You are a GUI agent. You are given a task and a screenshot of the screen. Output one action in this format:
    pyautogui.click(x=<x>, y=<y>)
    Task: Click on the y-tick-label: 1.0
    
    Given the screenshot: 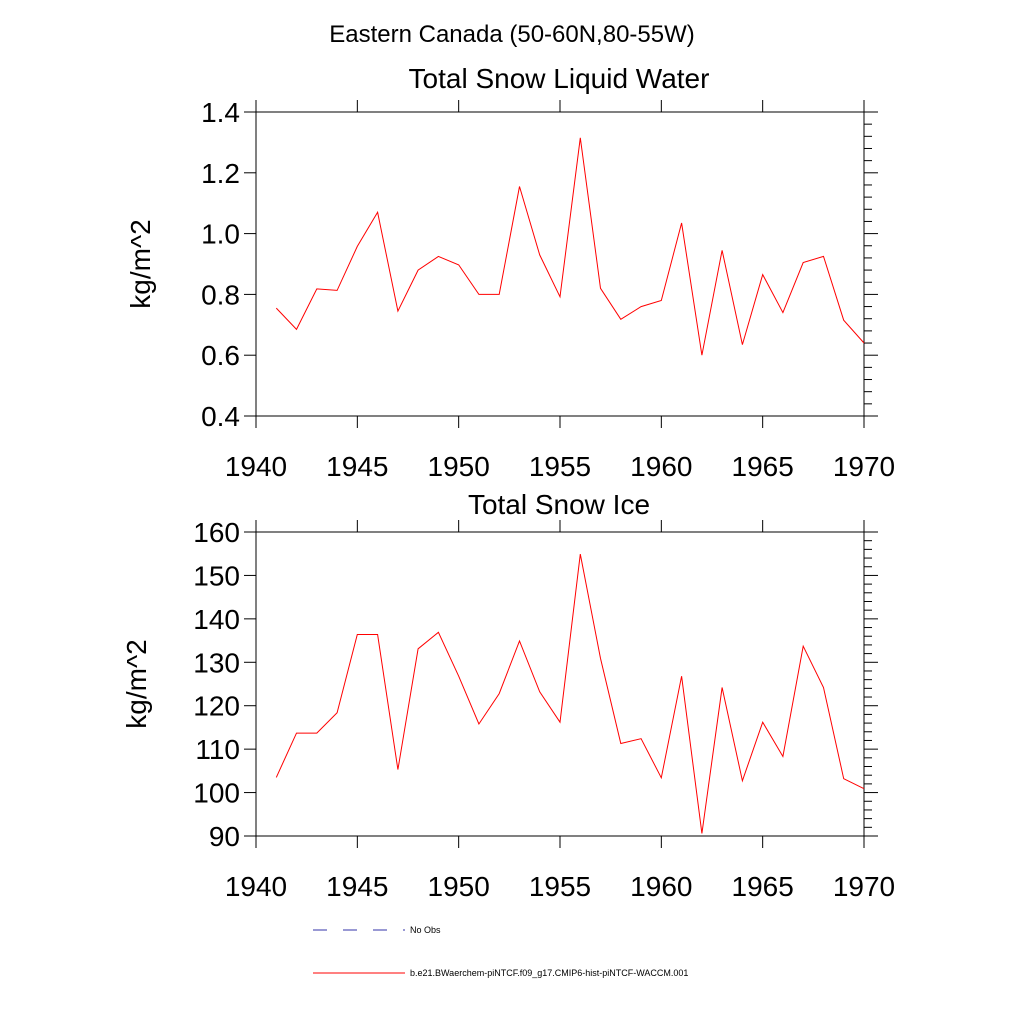 What is the action you would take?
    pyautogui.click(x=220, y=234)
    